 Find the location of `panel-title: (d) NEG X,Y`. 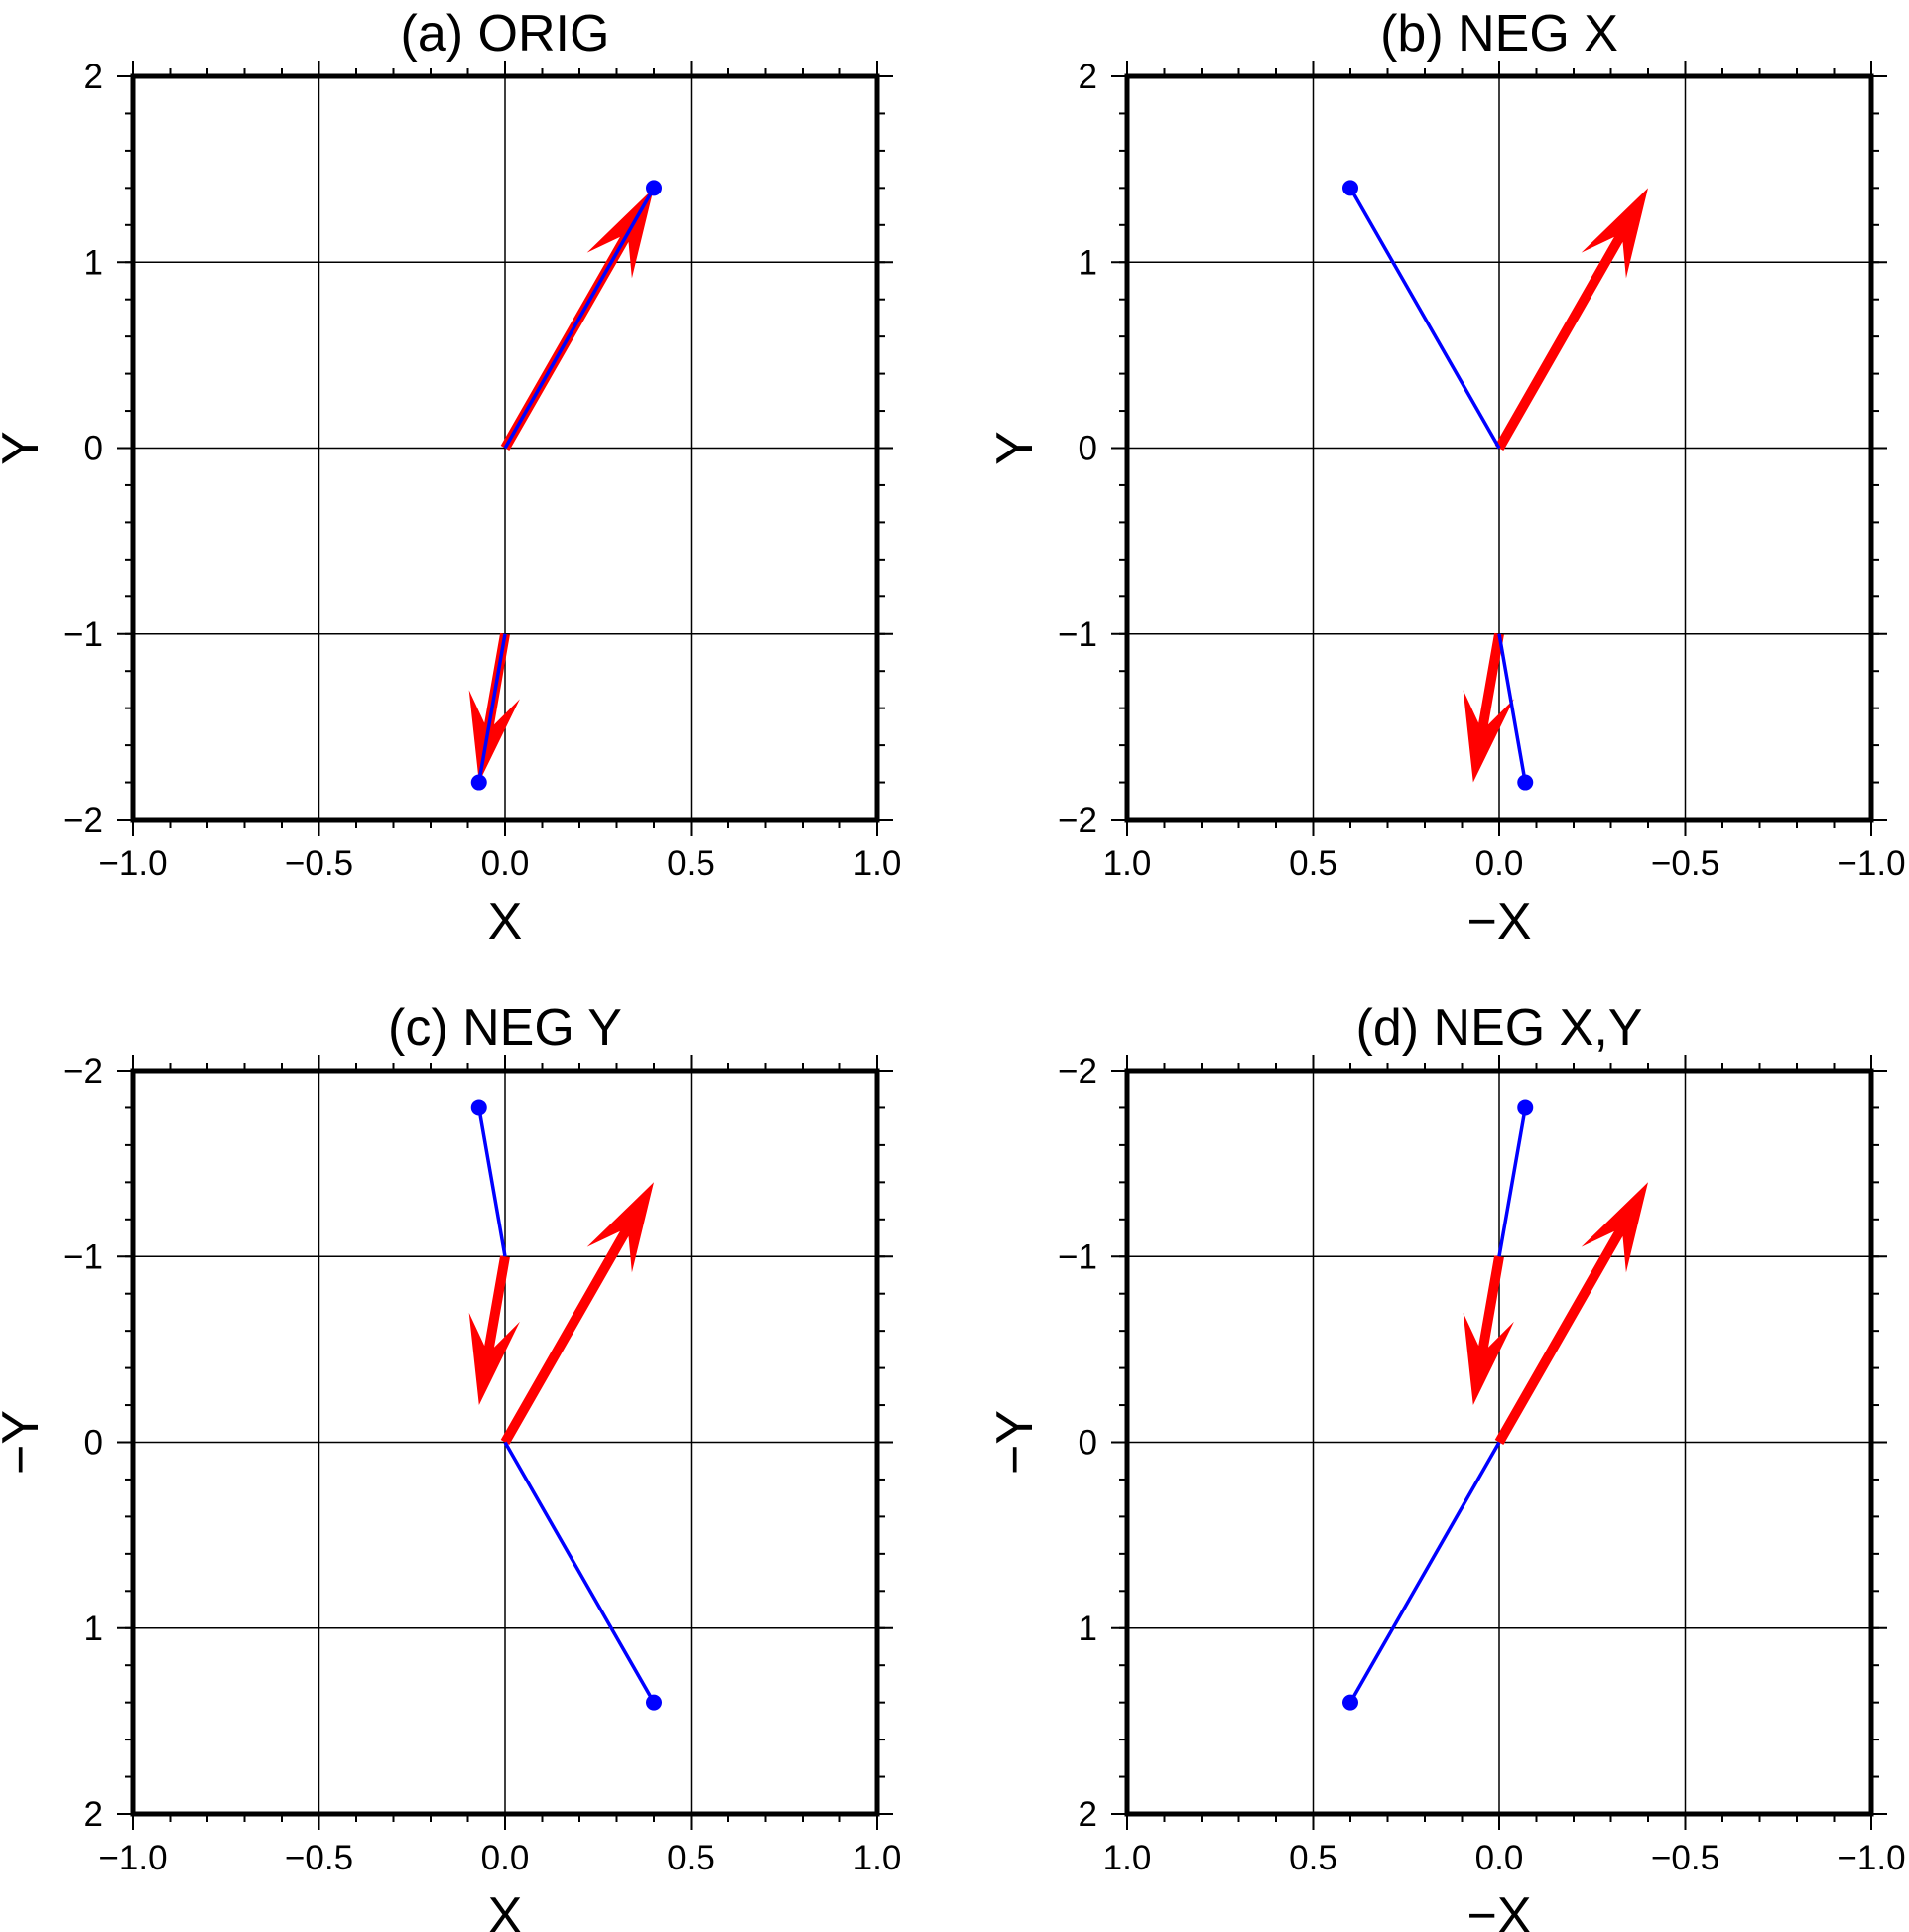

panel-title: (d) NEG X,Y is located at coordinates (1499, 1028).